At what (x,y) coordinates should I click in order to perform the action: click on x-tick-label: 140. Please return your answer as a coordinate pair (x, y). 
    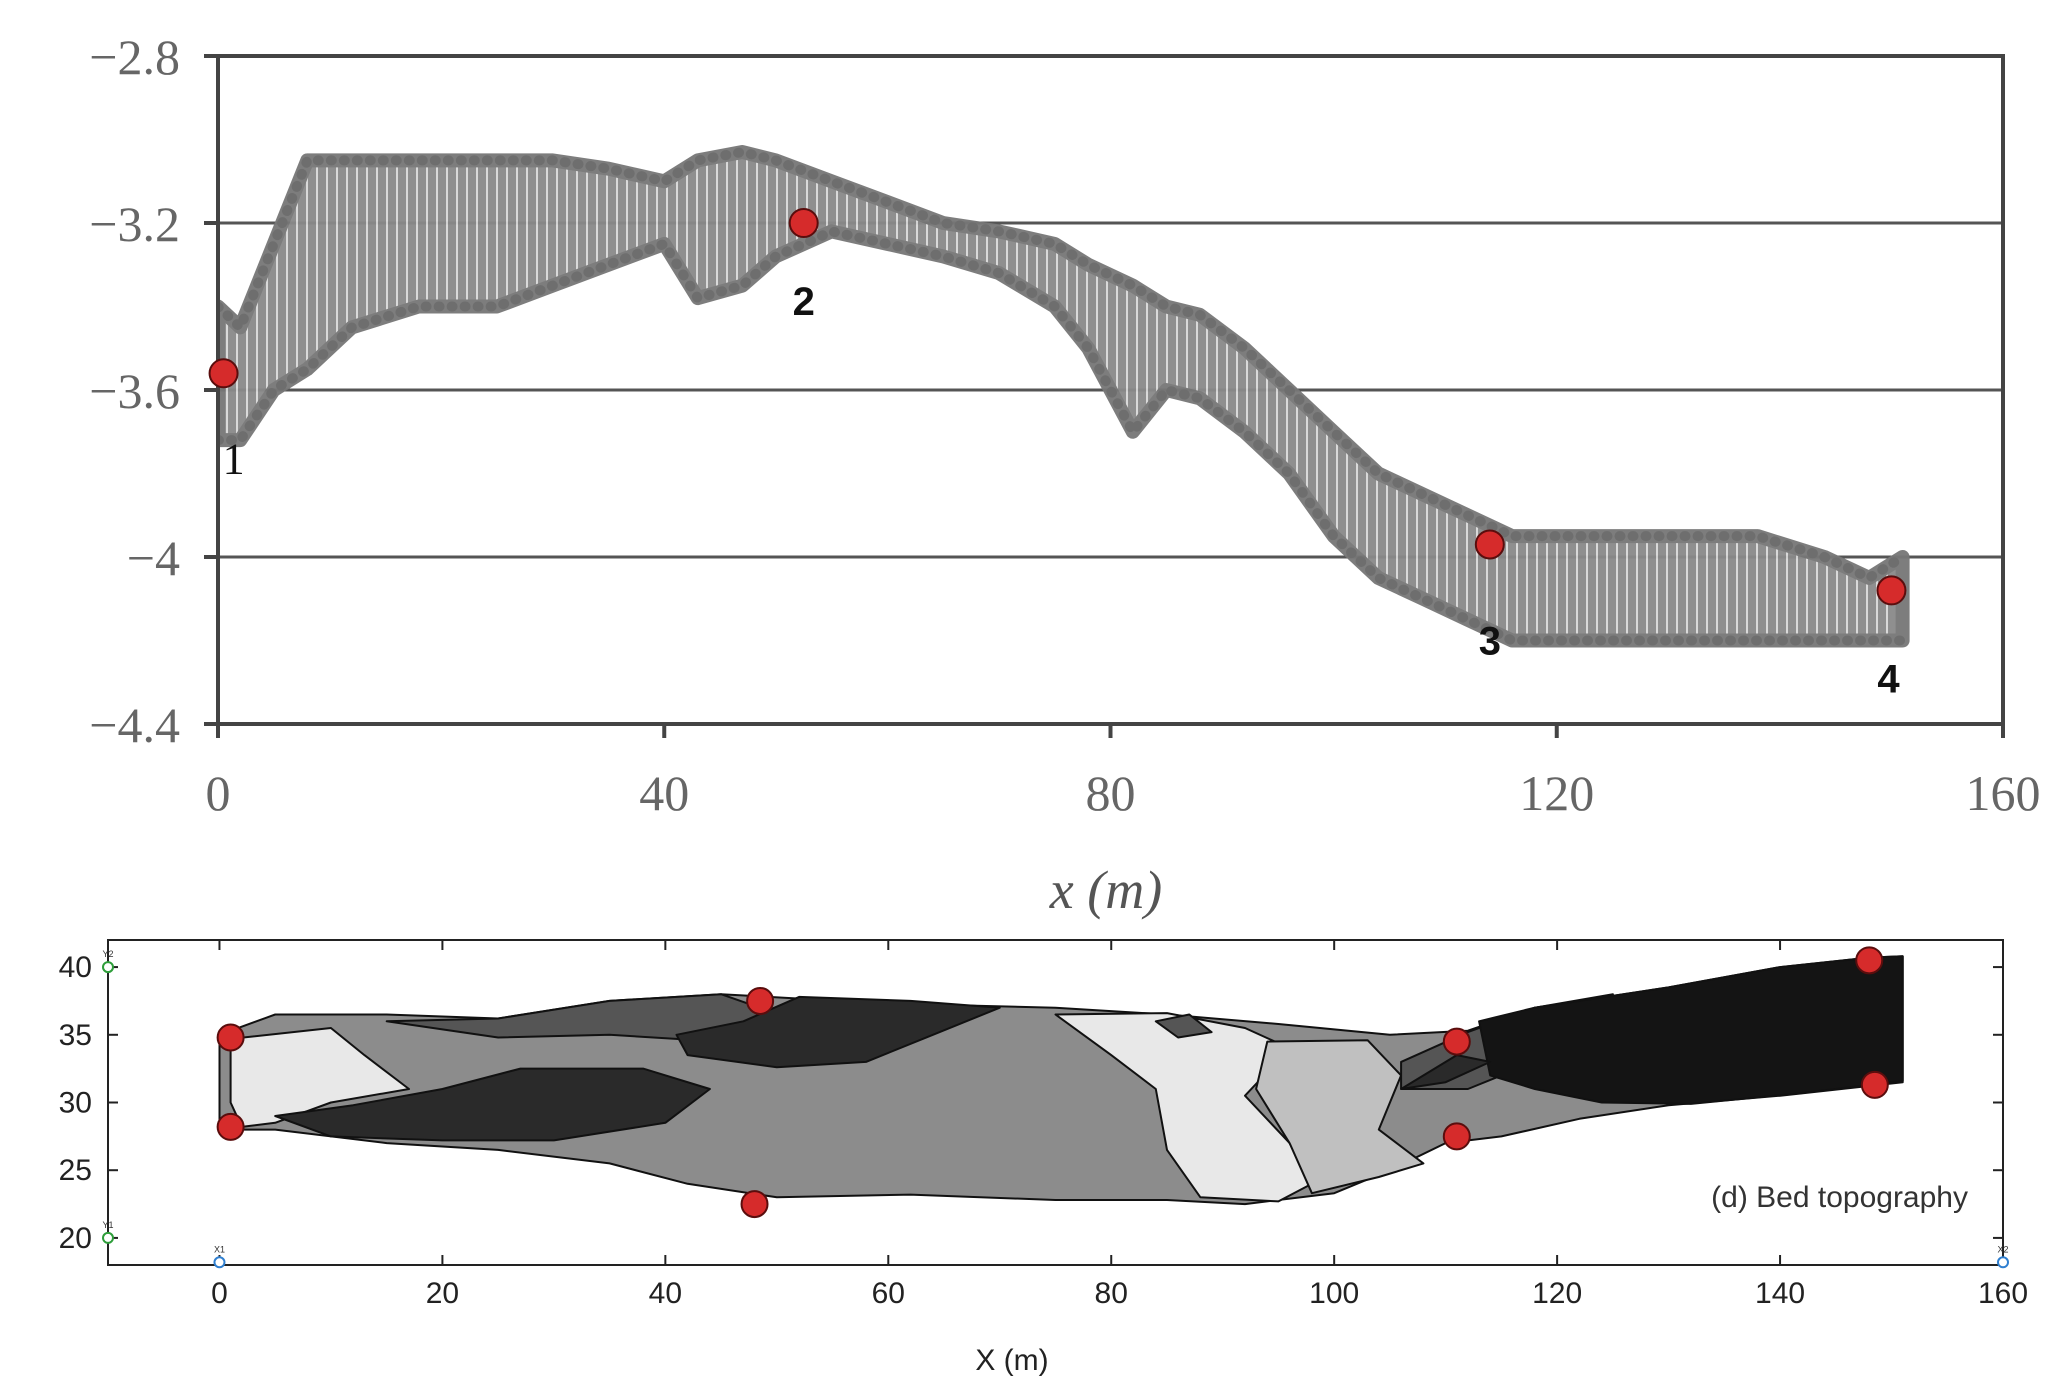
    Looking at the image, I should click on (1780, 1293).